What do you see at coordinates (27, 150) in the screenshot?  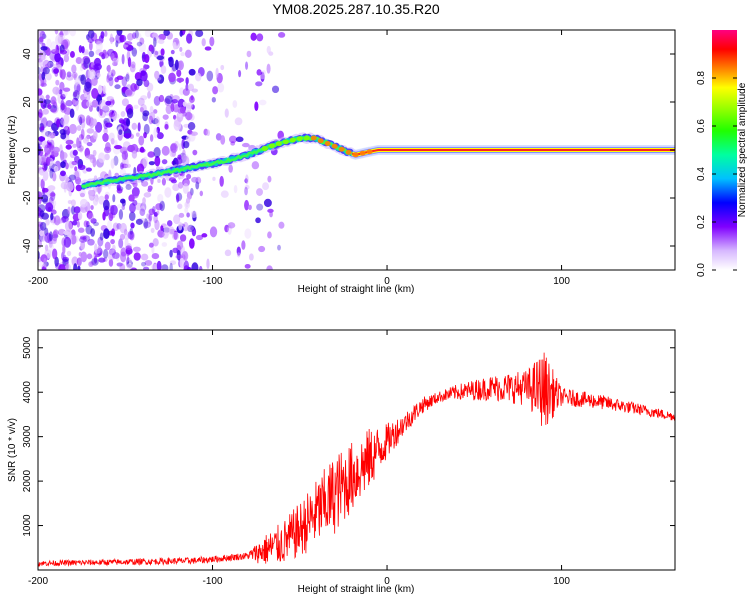 I see `spectrogram-ytick-label: 0` at bounding box center [27, 150].